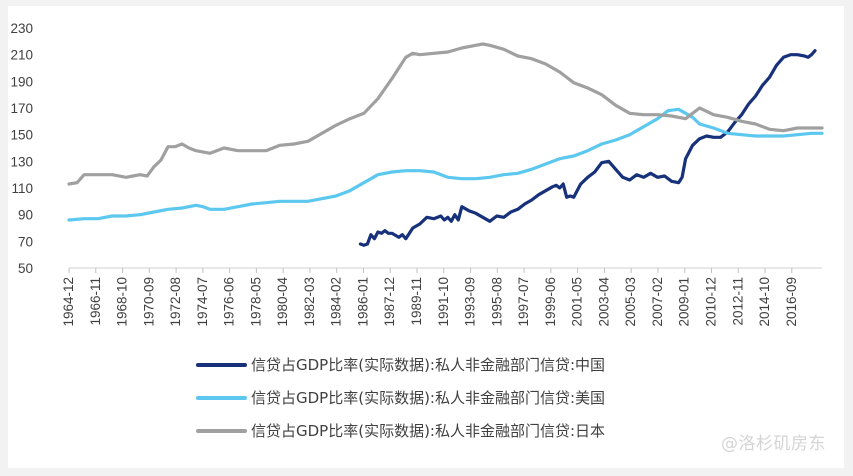 Image resolution: width=853 pixels, height=476 pixels. I want to click on x-tick-label: 2014-10, so click(764, 302).